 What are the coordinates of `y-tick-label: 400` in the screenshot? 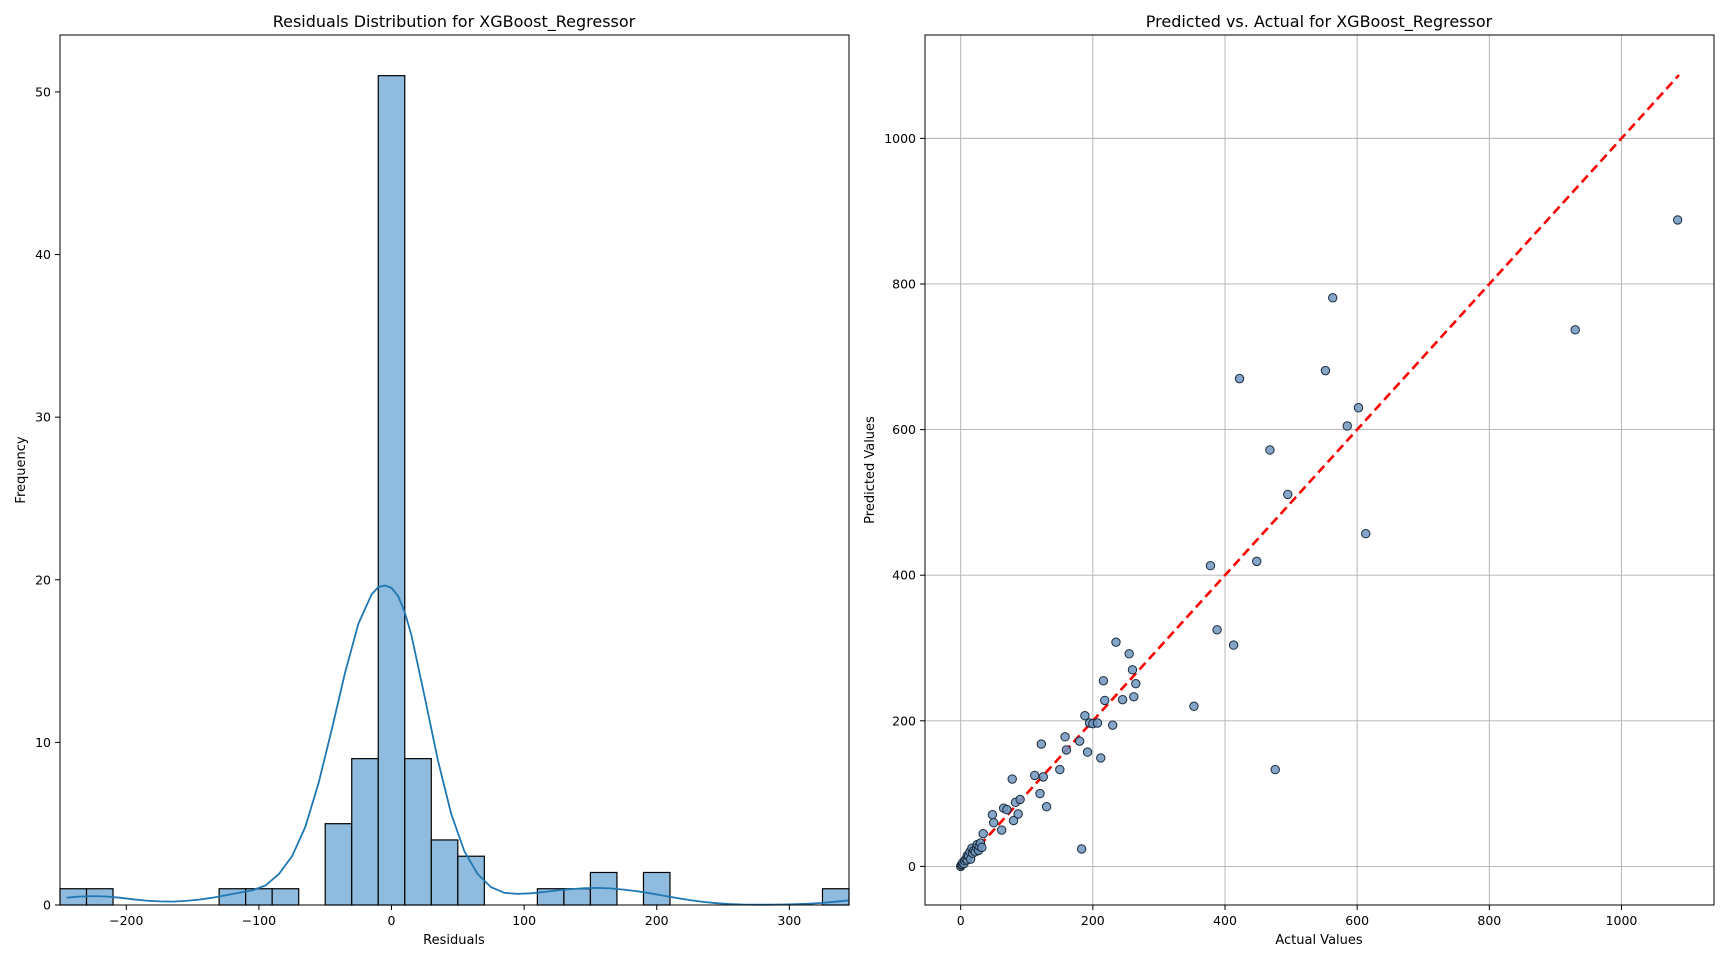 It's located at (904, 575).